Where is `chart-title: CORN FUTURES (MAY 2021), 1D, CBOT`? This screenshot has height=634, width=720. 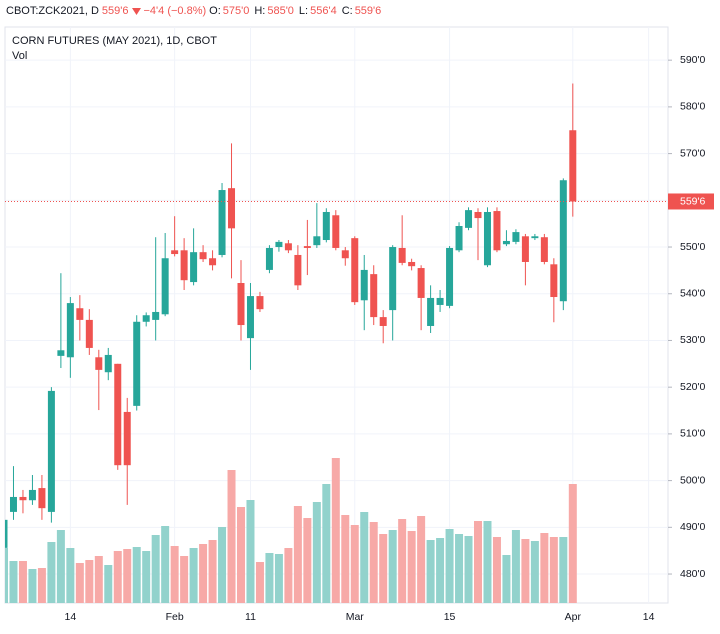
chart-title: CORN FUTURES (MAY 2021), 1D, CBOT is located at coordinates (114, 41).